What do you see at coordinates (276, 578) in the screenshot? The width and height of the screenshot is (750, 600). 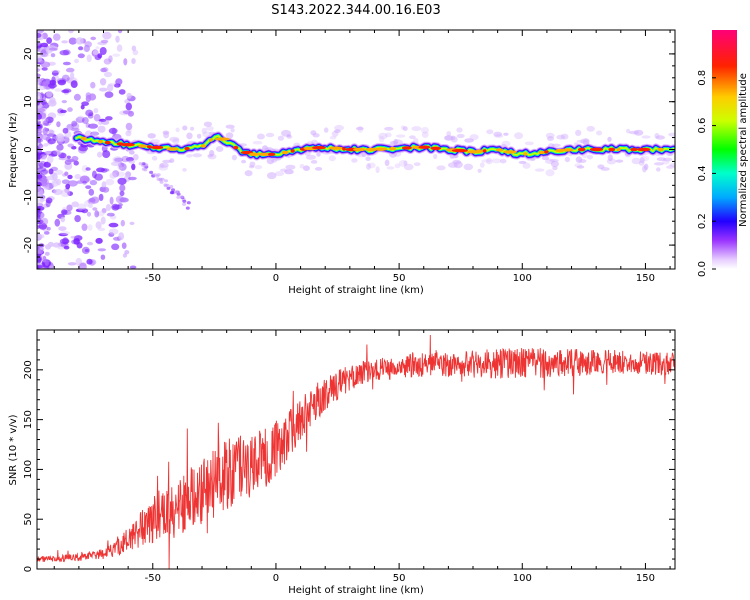 I see `x-tick-label: 0` at bounding box center [276, 578].